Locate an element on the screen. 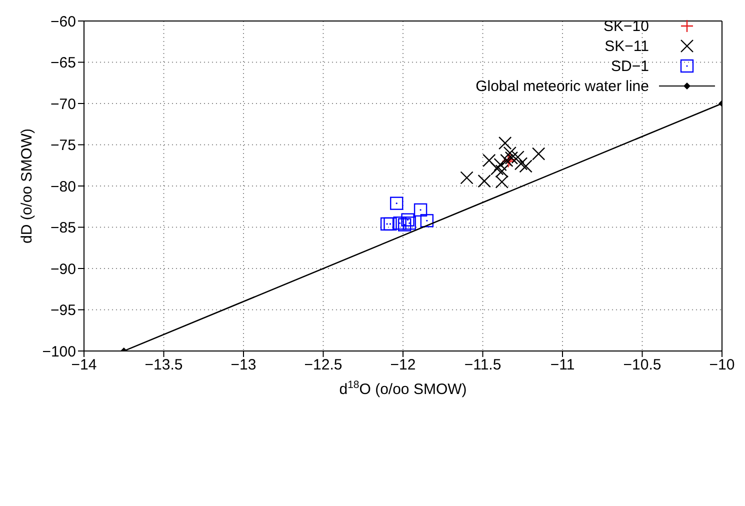  y-tick-label: −75 is located at coordinates (63, 145).